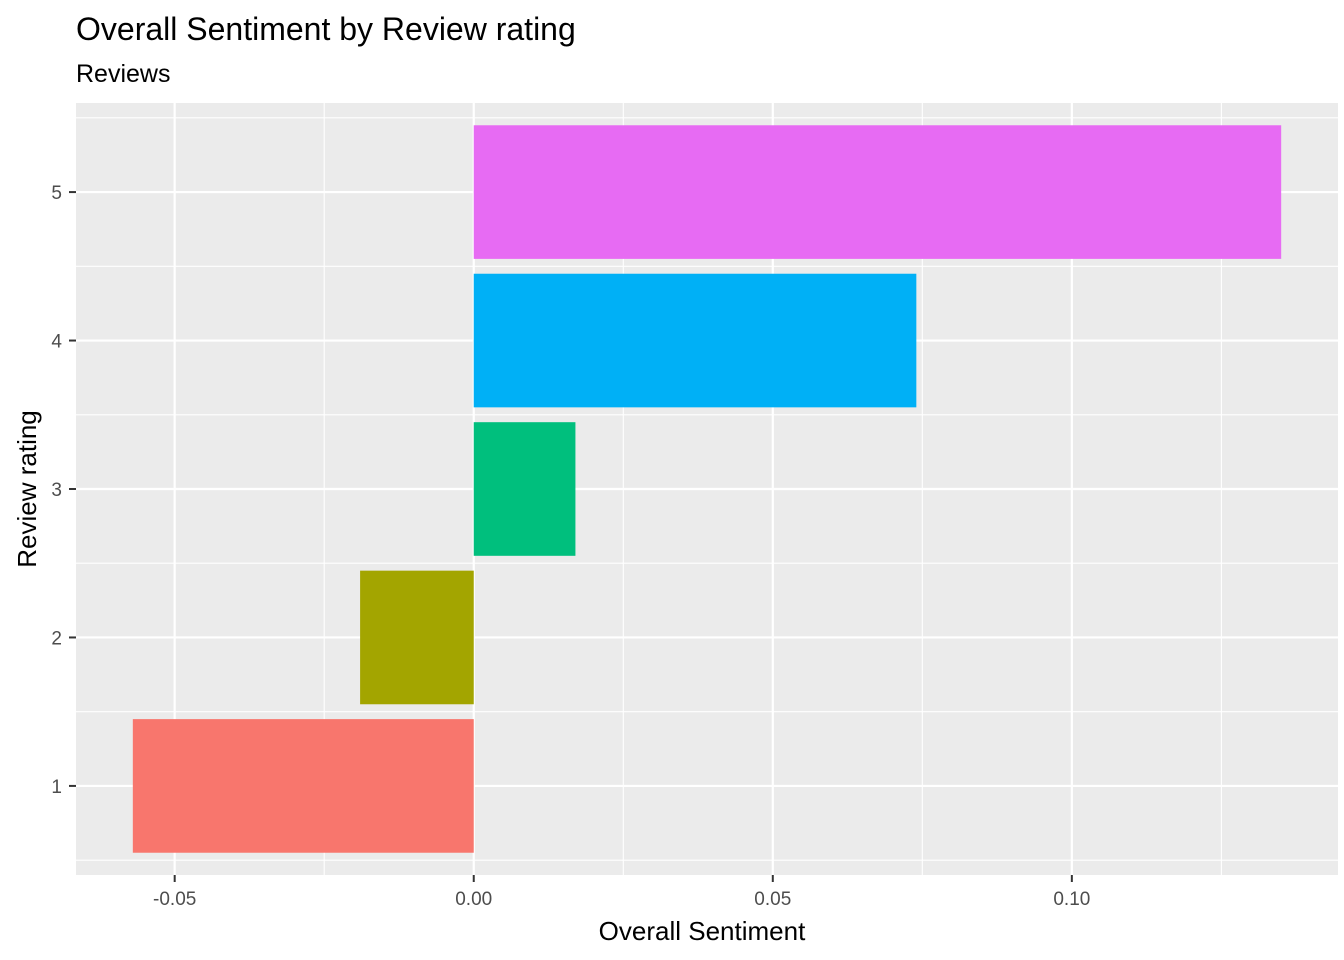 This screenshot has height=960, width=1344. Describe the element at coordinates (772, 899) in the screenshot. I see `x-tick-label-2: 0.05` at that location.